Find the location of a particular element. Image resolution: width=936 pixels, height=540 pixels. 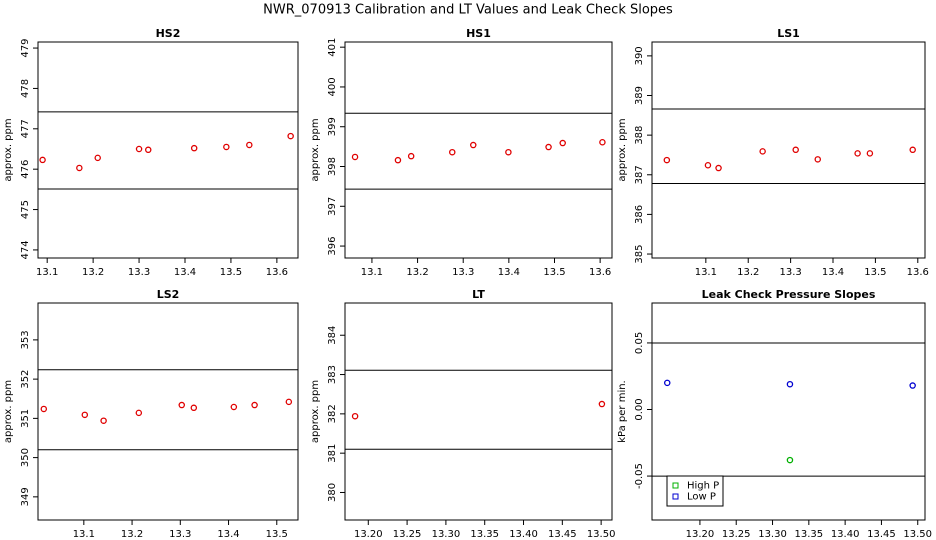

y-axis-label: kPa per min. is located at coordinates (622, 411).